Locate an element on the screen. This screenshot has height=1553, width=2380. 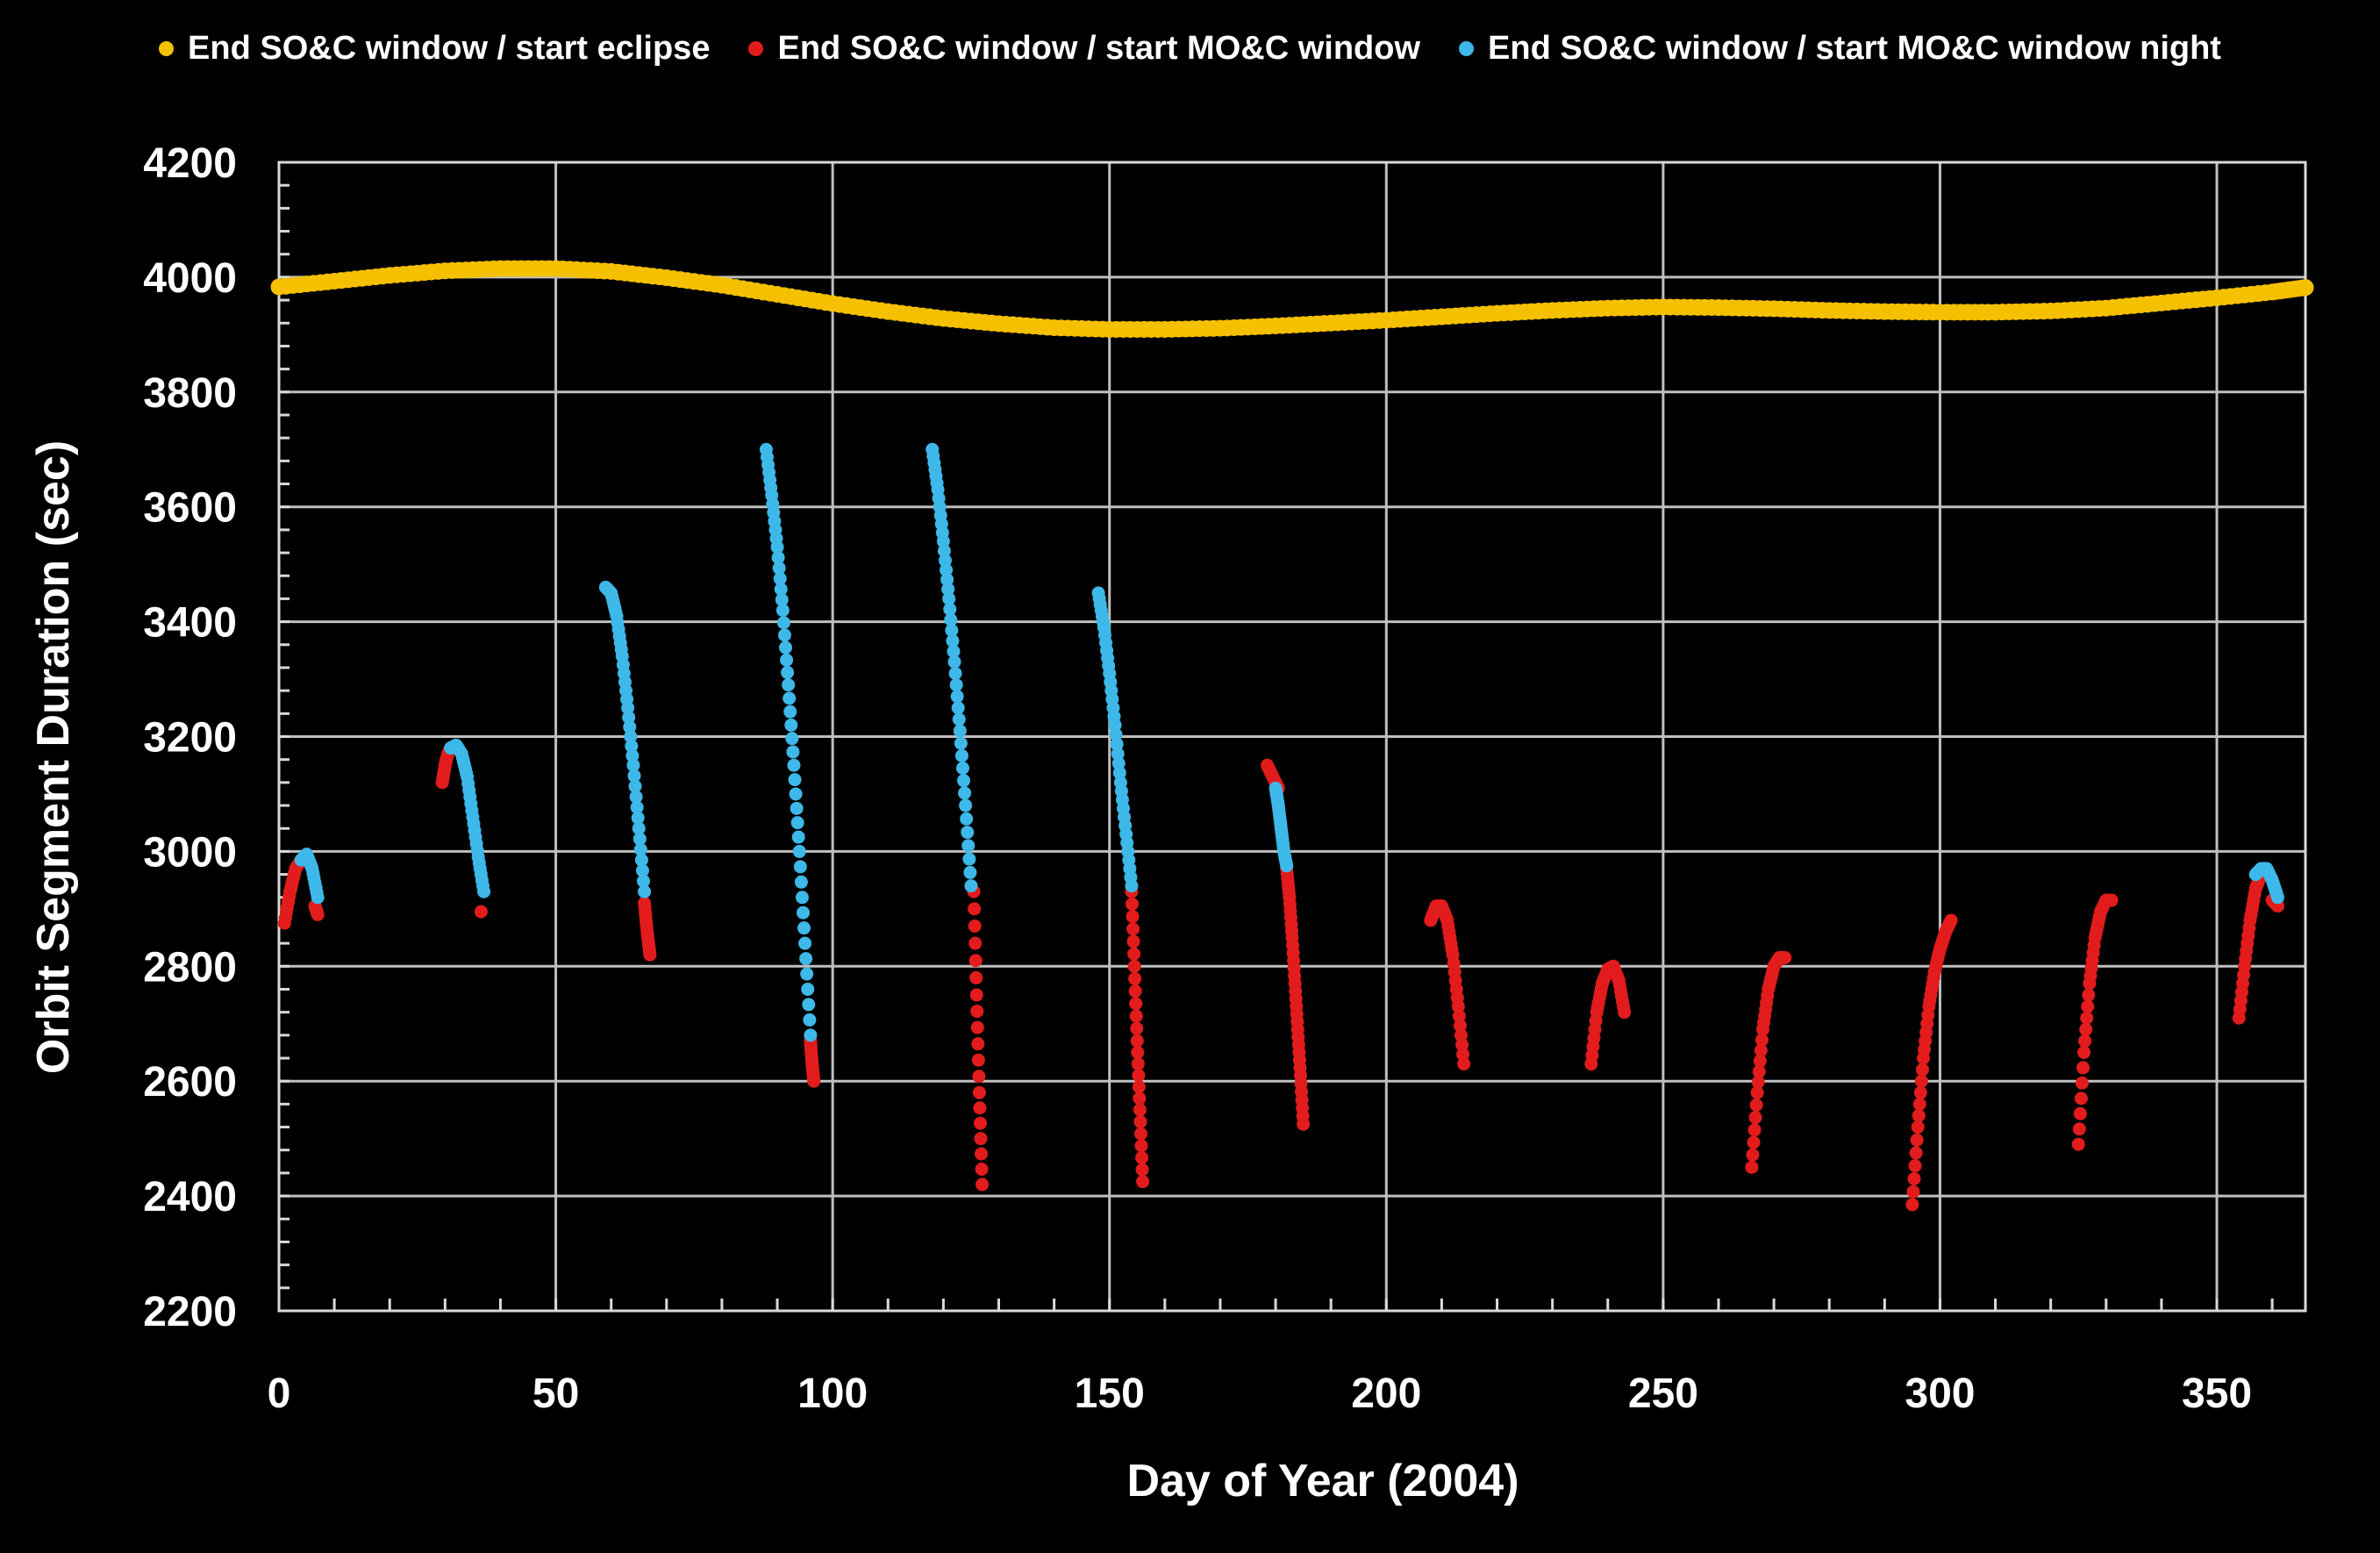
x-tick-label: 200 is located at coordinates (1386, 1394).